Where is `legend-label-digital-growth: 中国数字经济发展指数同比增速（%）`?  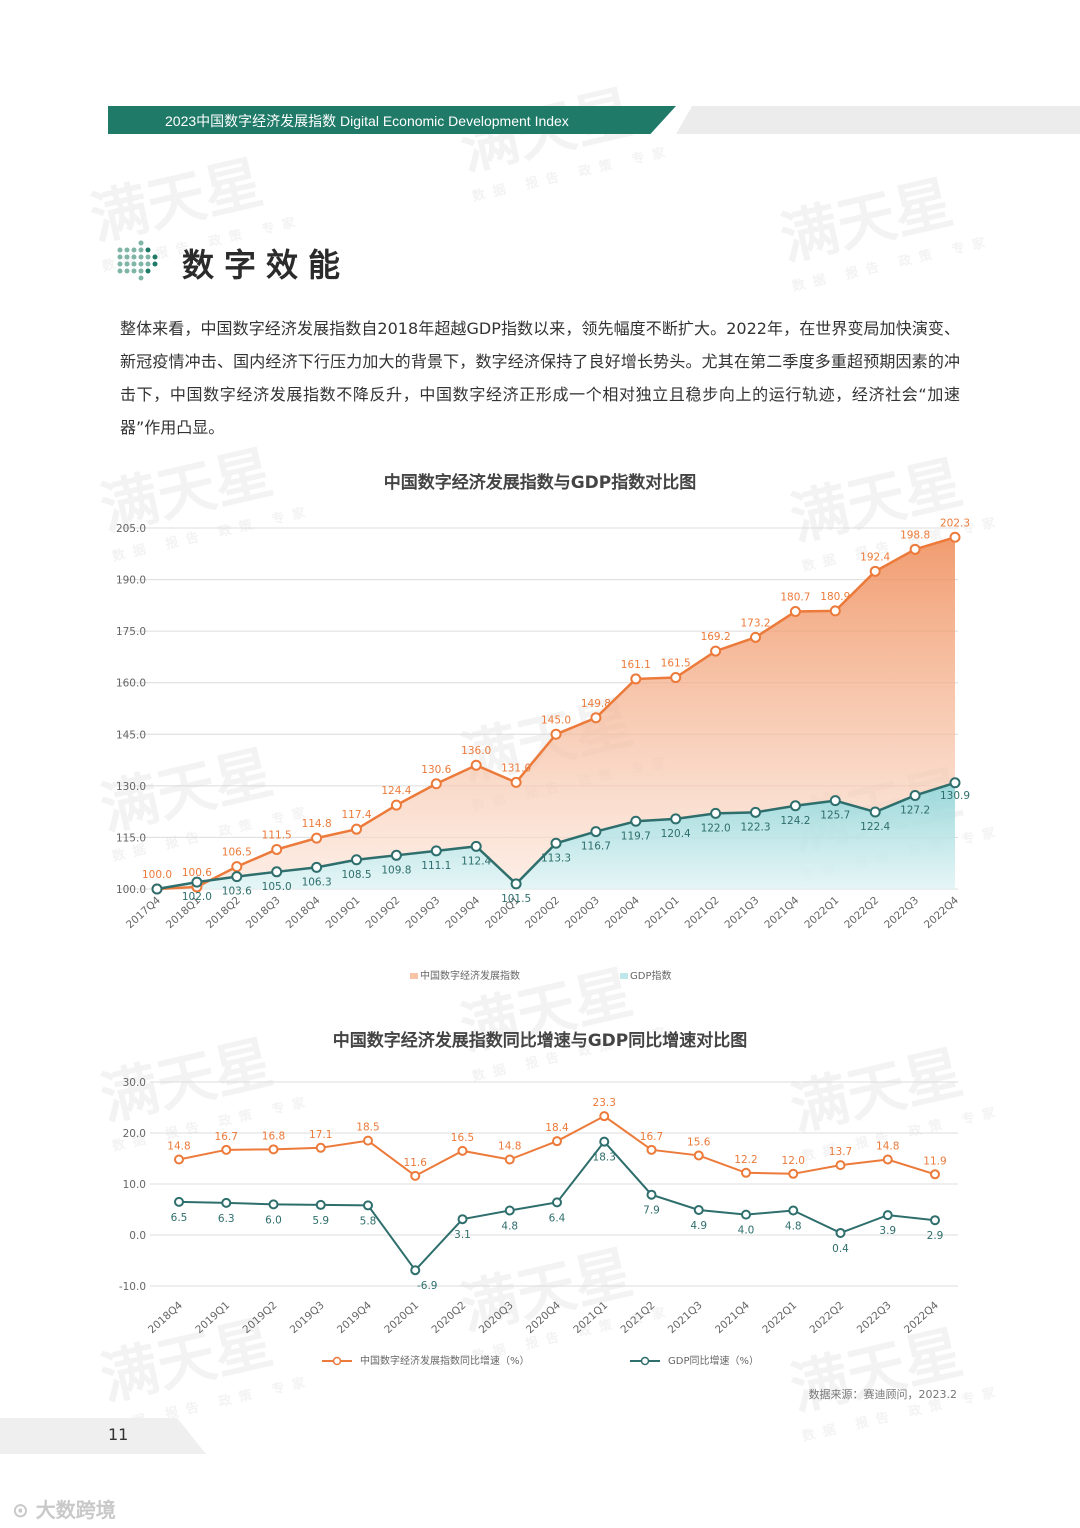 legend-label-digital-growth: 中国数字经济发展指数同比增速（%） is located at coordinates (445, 1360).